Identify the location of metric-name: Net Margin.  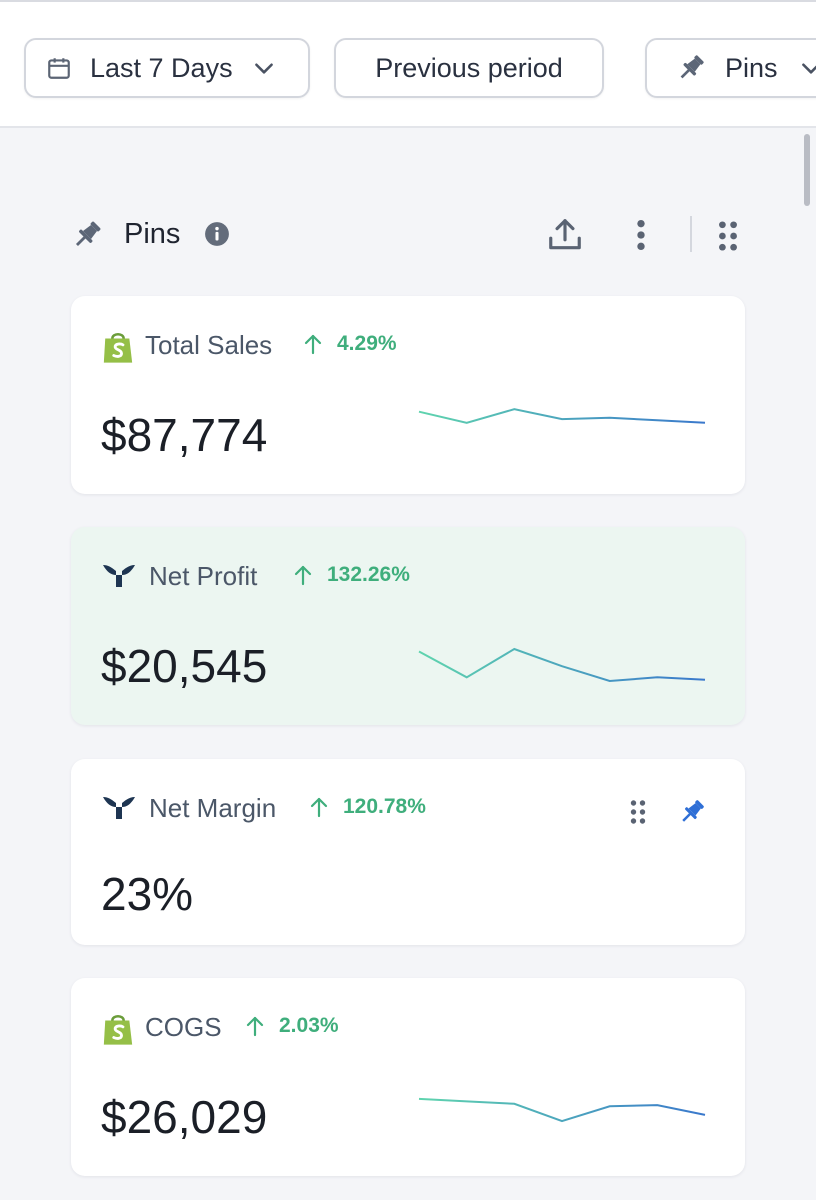
(213, 808).